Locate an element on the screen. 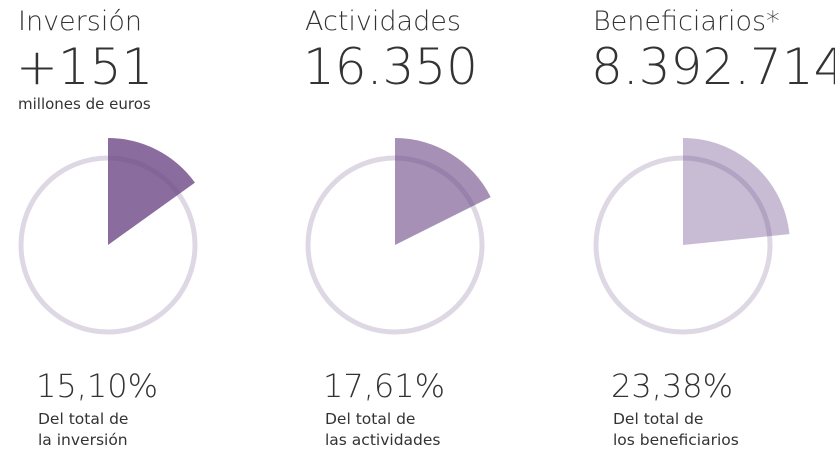  percent-label: 17,61% is located at coordinates (384, 386).